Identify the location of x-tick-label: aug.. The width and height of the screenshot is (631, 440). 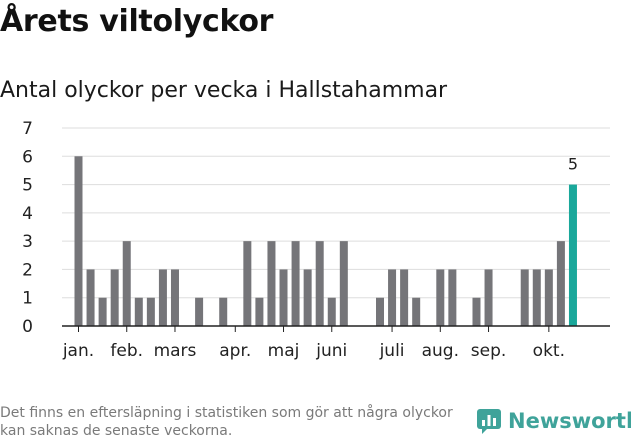
(440, 351).